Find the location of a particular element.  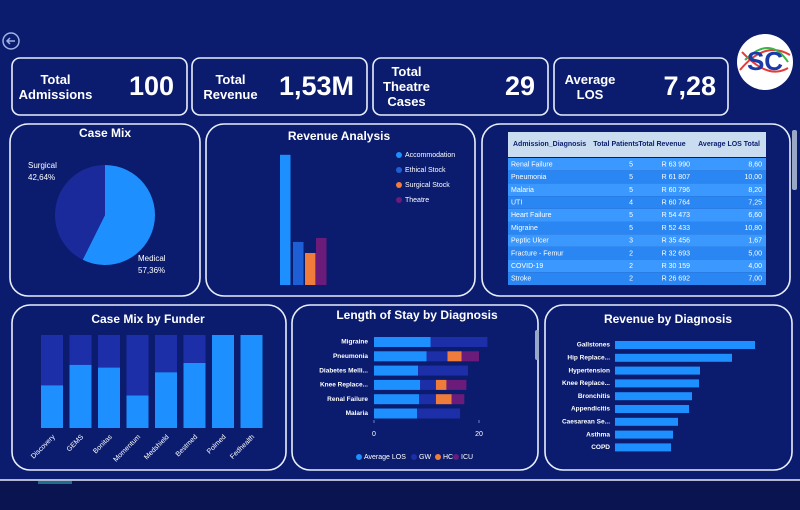

kpi-label: Total Revenue is located at coordinates (230, 86).